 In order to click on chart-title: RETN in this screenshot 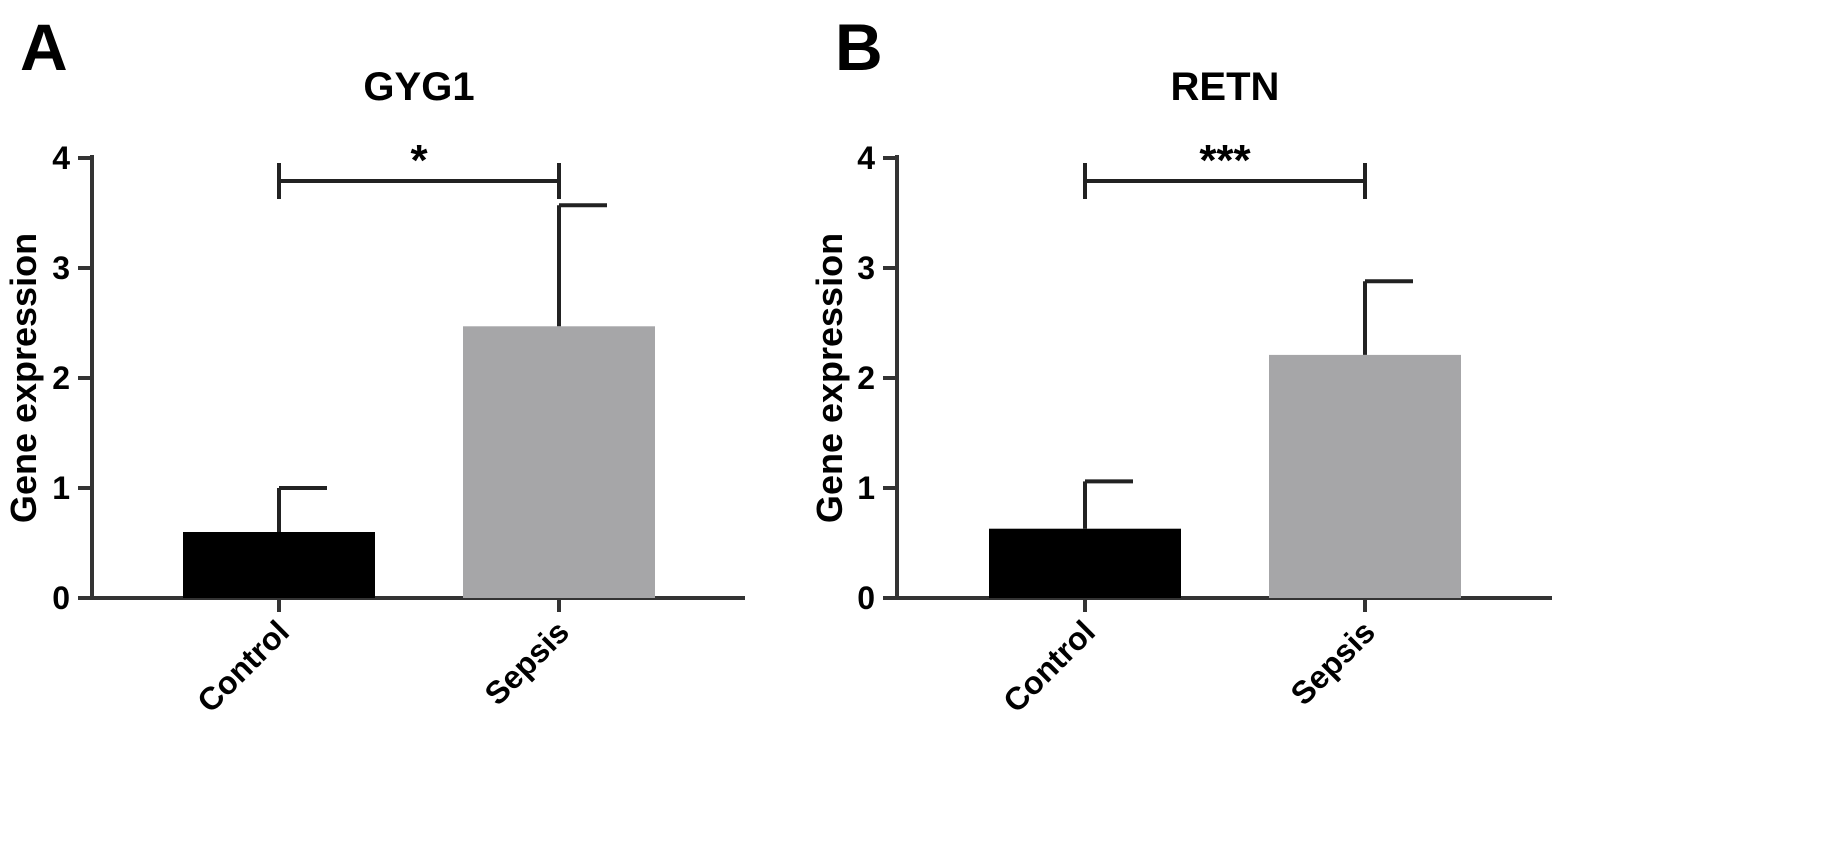, I will do `click(1225, 87)`.